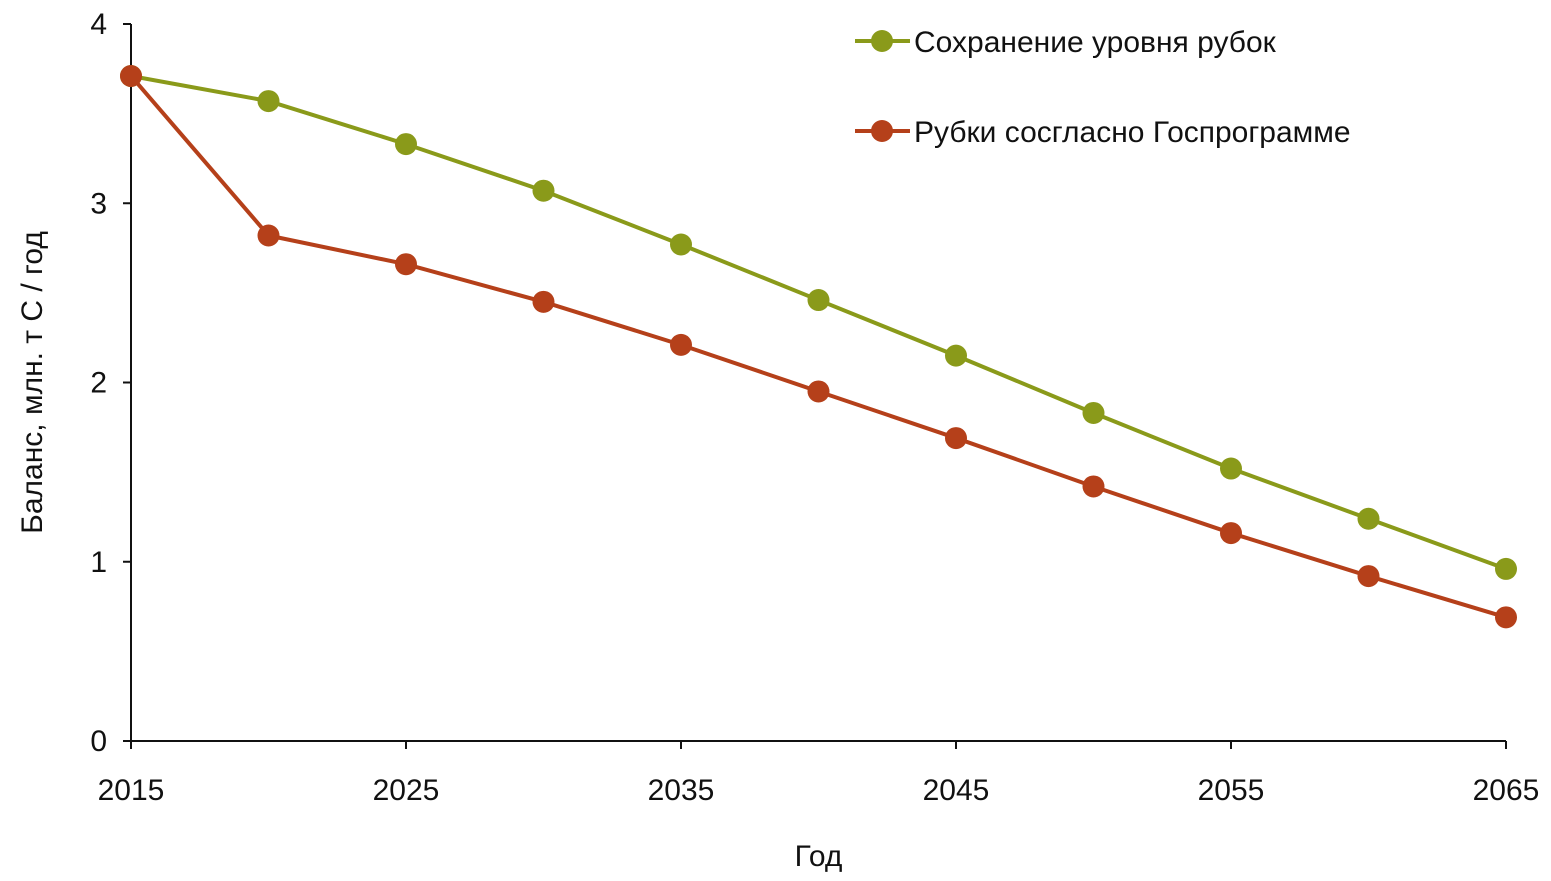  I want to click on legend-item-2: Рубки сосгласно Госпрограмме, so click(1103, 132).